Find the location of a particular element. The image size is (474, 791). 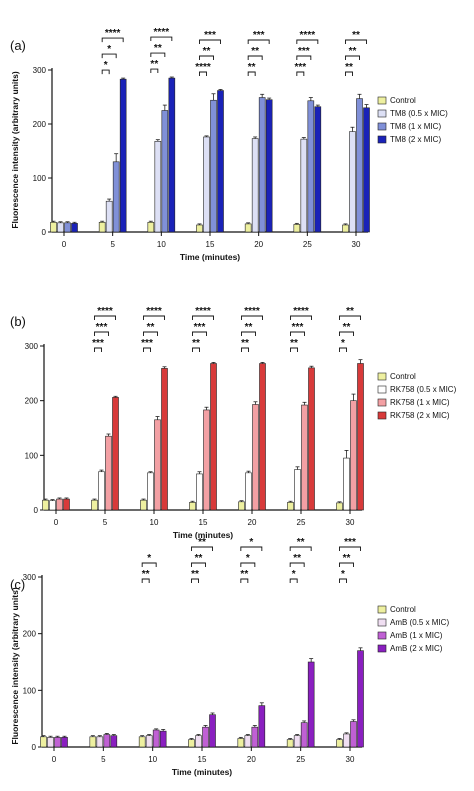

x-tick-label: 15 is located at coordinates (202, 759).